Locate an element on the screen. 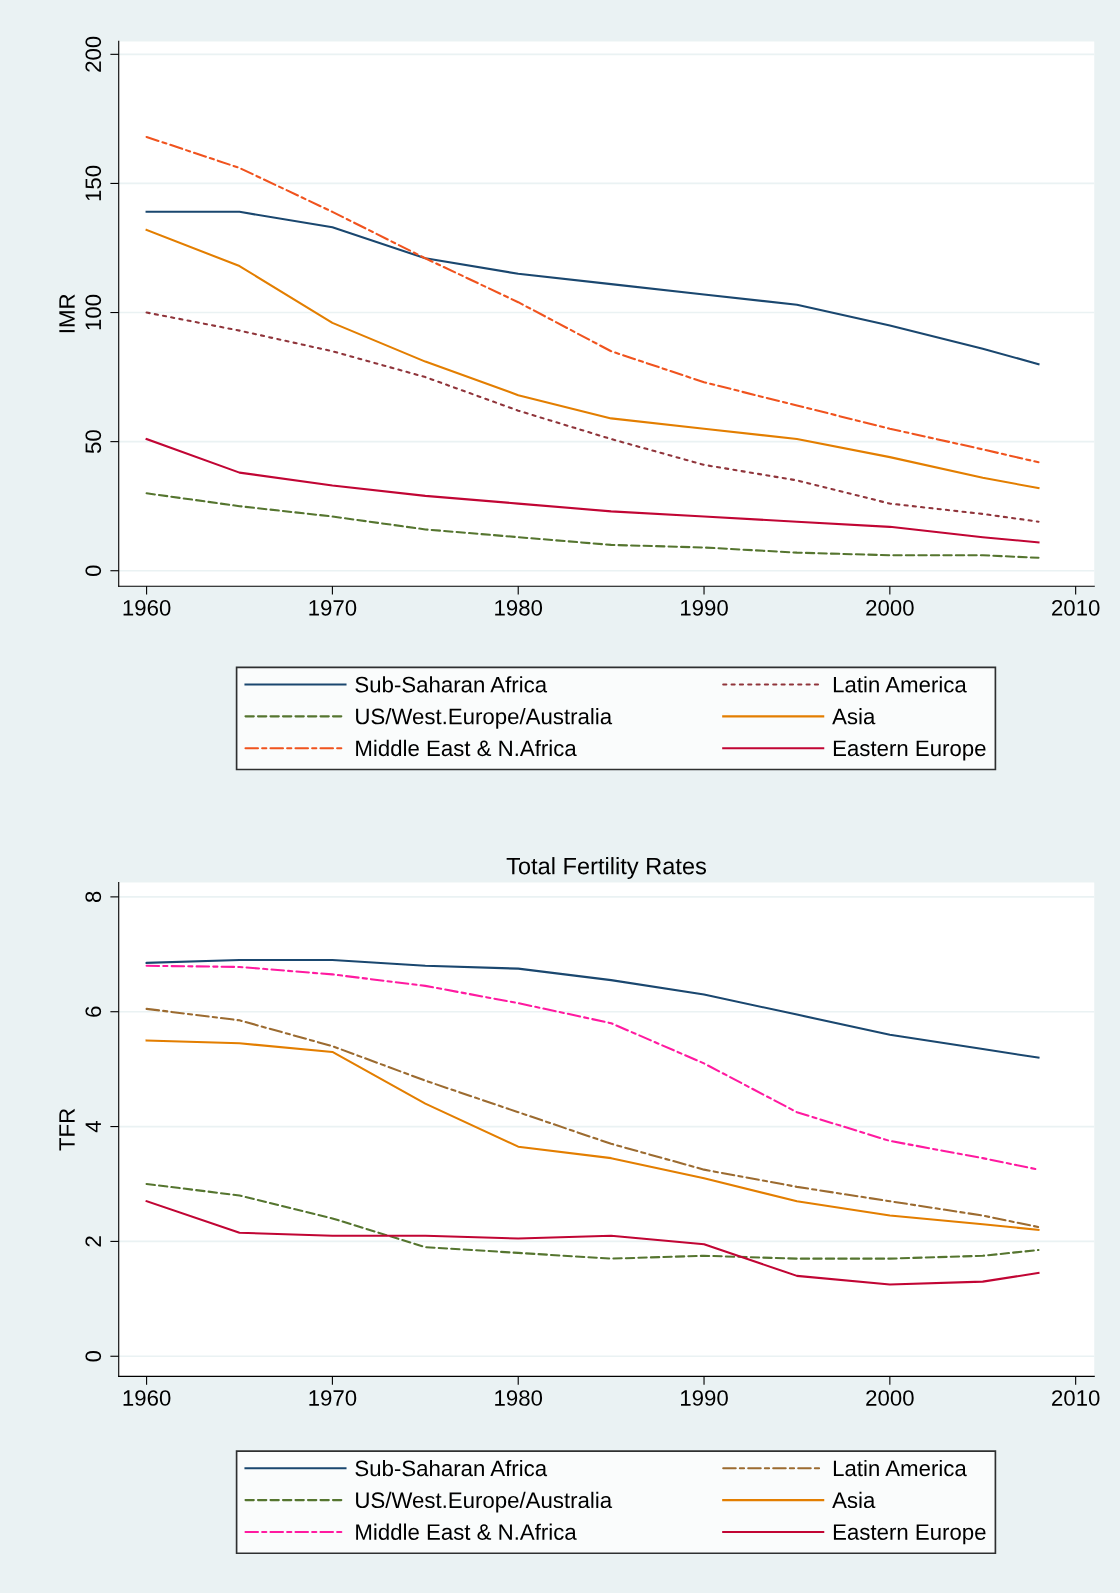 This screenshot has width=1120, height=1593. y-tick-label: 150 is located at coordinates (93, 183).